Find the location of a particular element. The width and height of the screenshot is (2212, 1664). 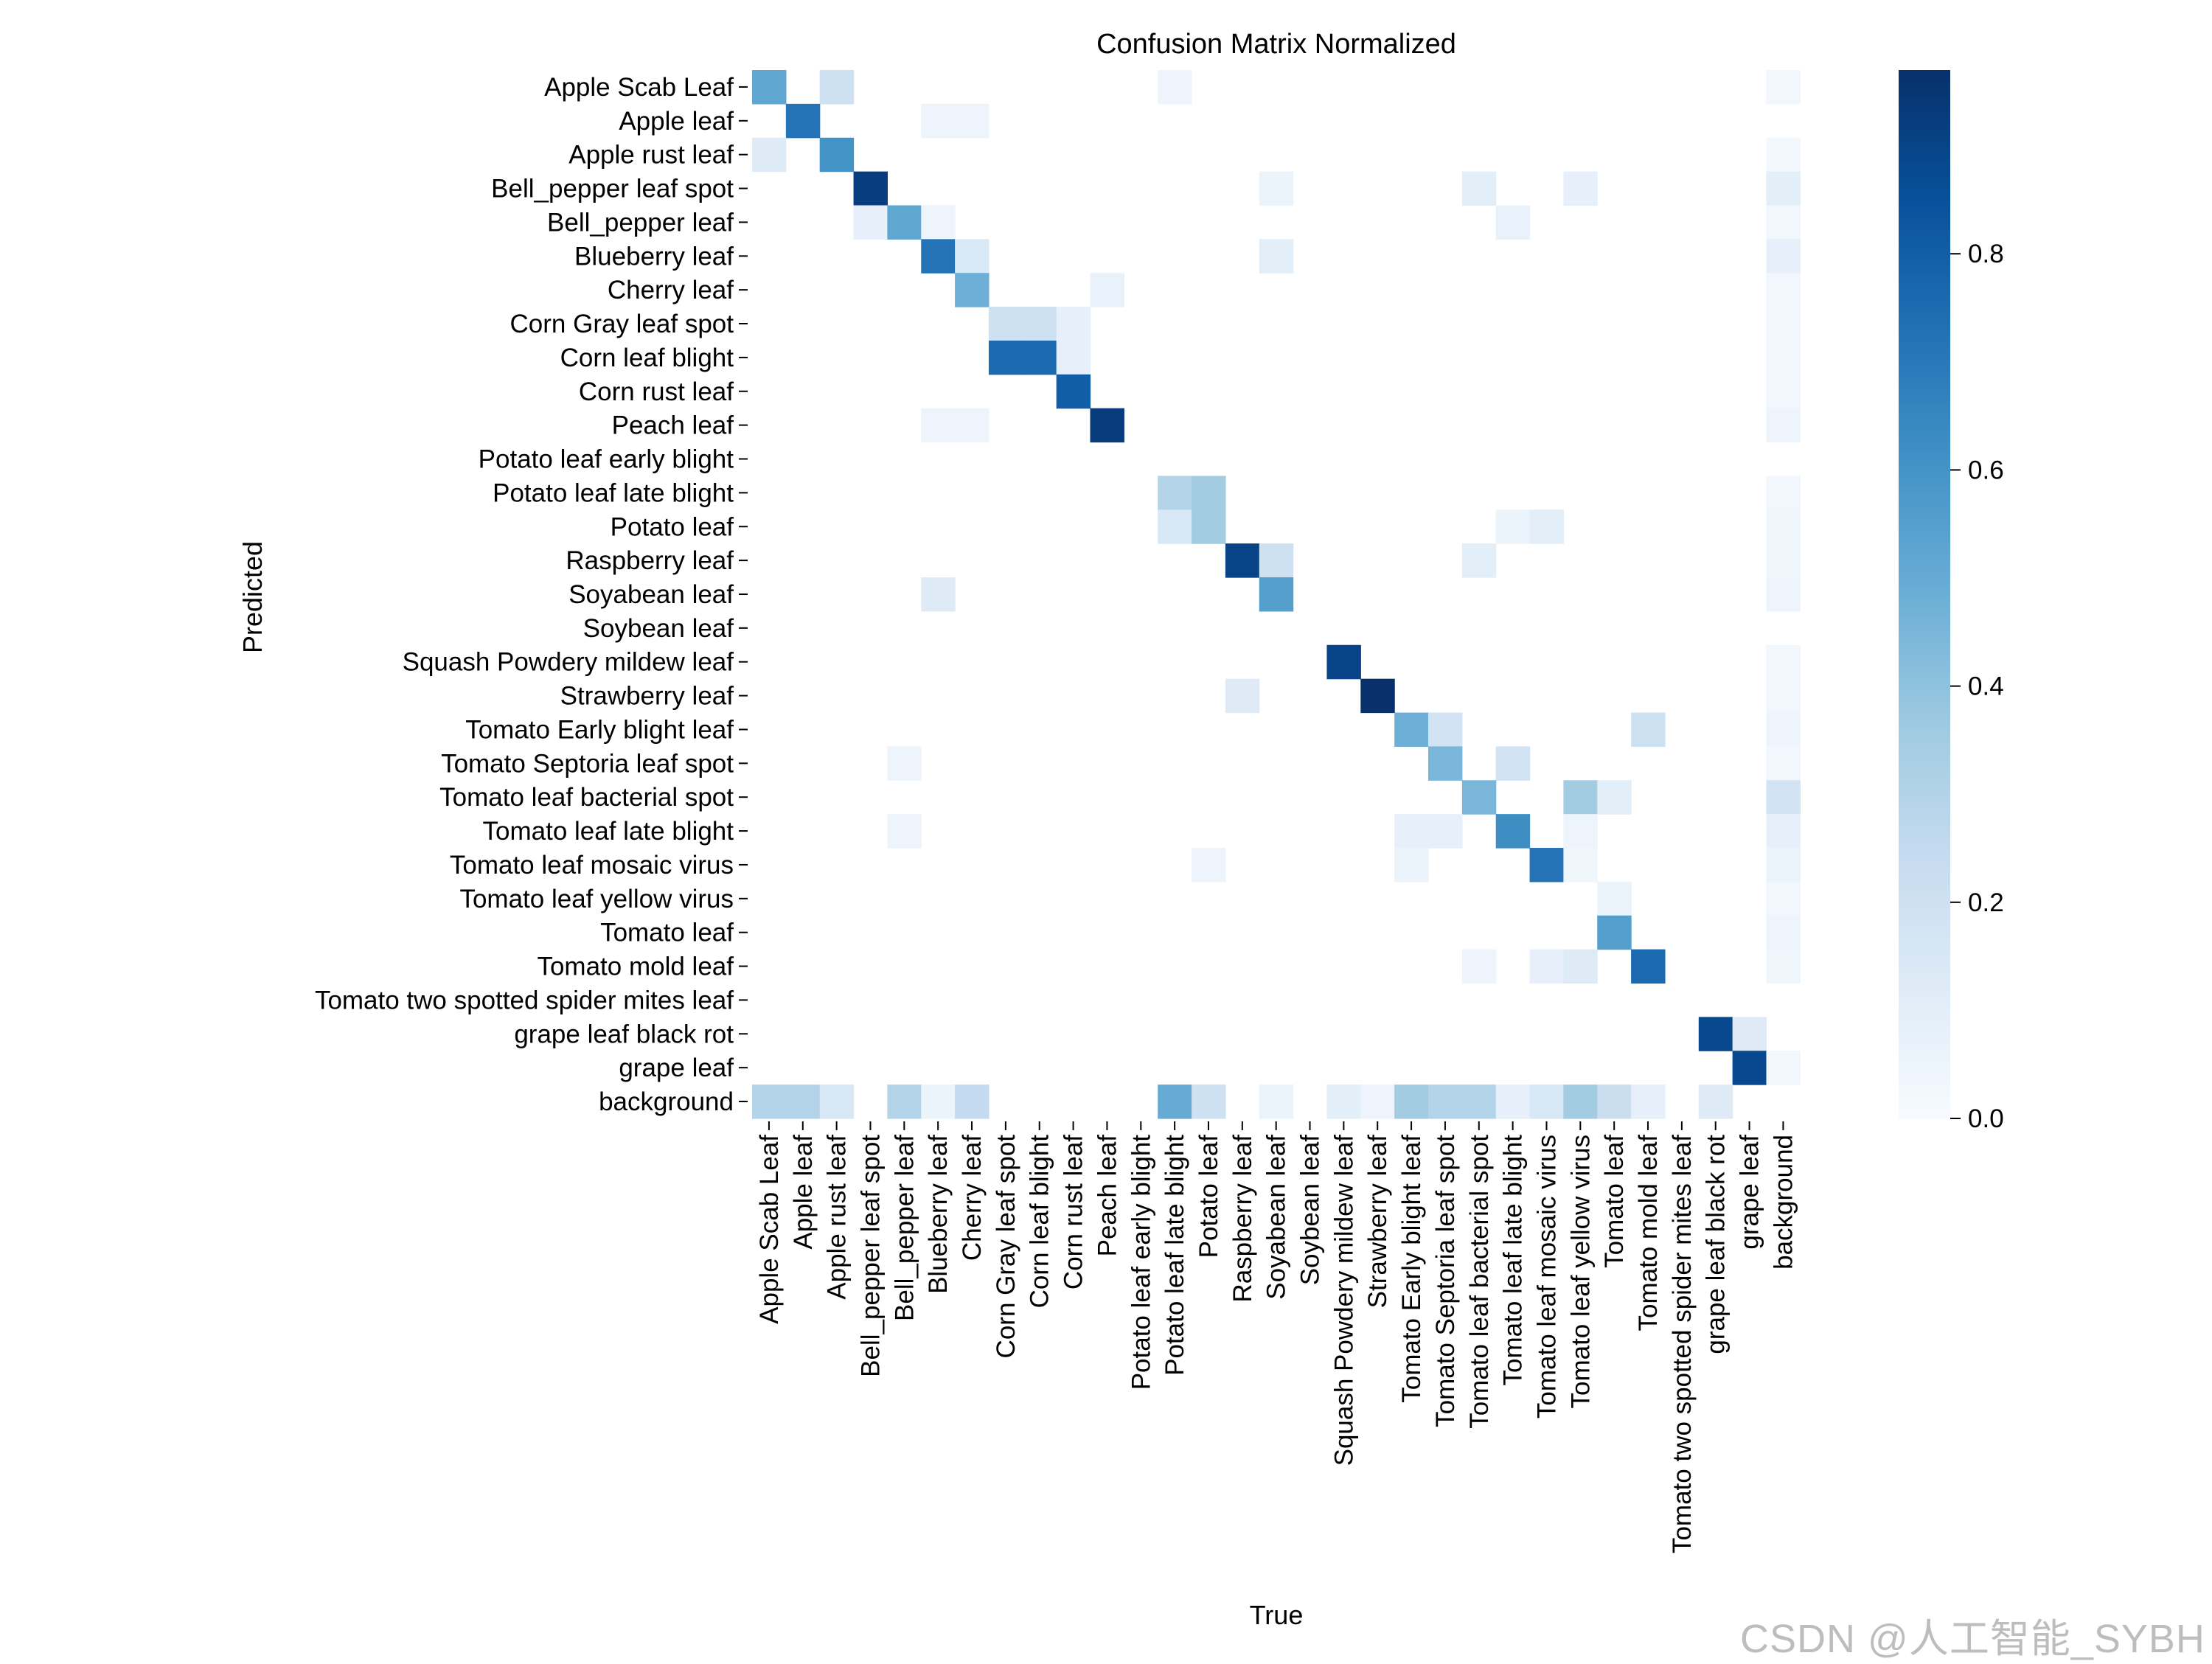

y-tick-label: Tomato leaf mosaic virus is located at coordinates (592, 865).